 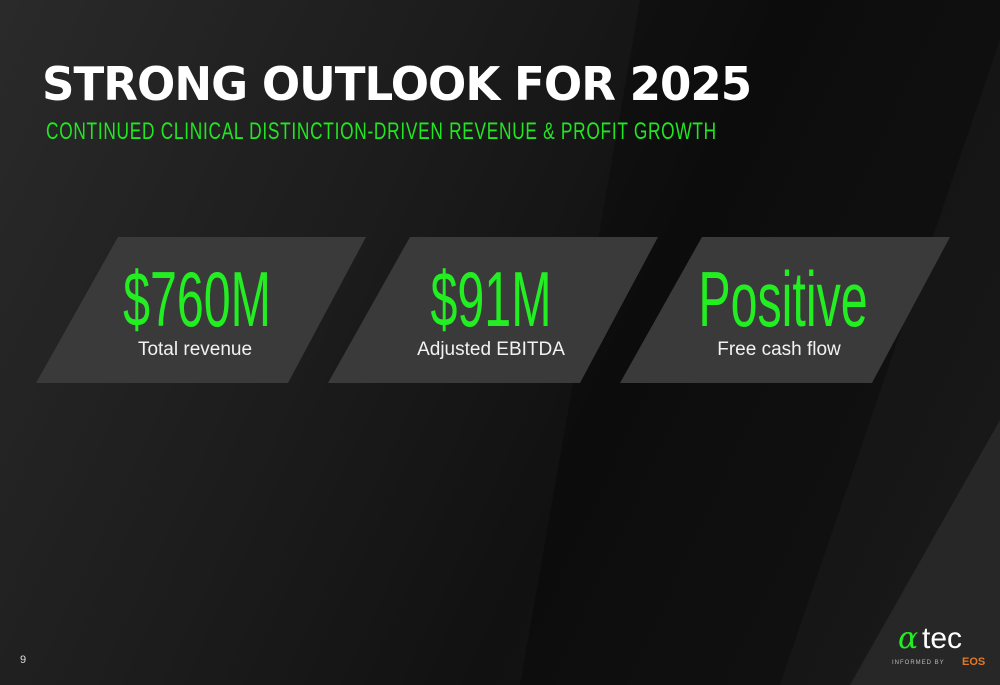 I want to click on metric-value: $91M, so click(x=491, y=299).